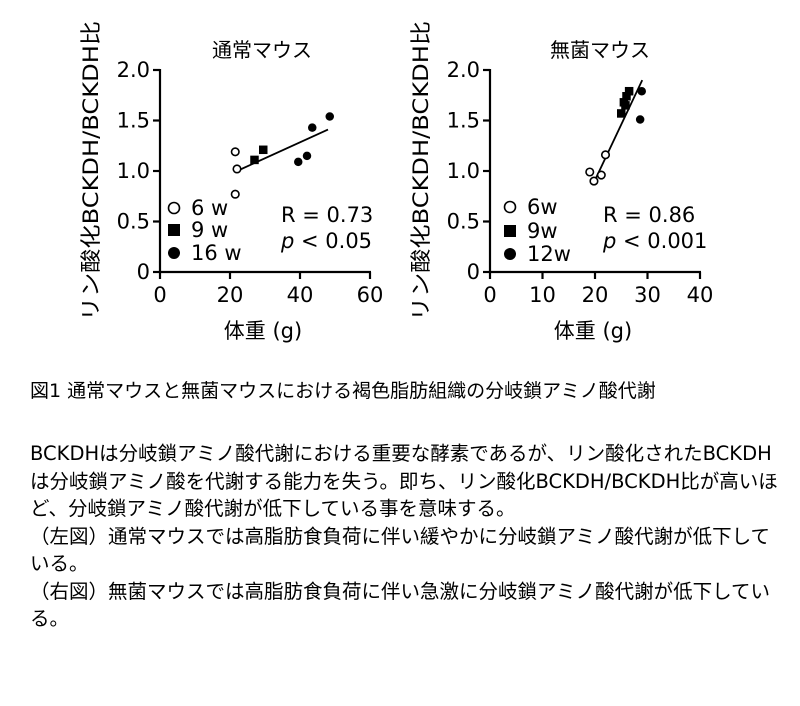  What do you see at coordinates (209, 208) in the screenshot?
I see `legend-label: 6 w` at bounding box center [209, 208].